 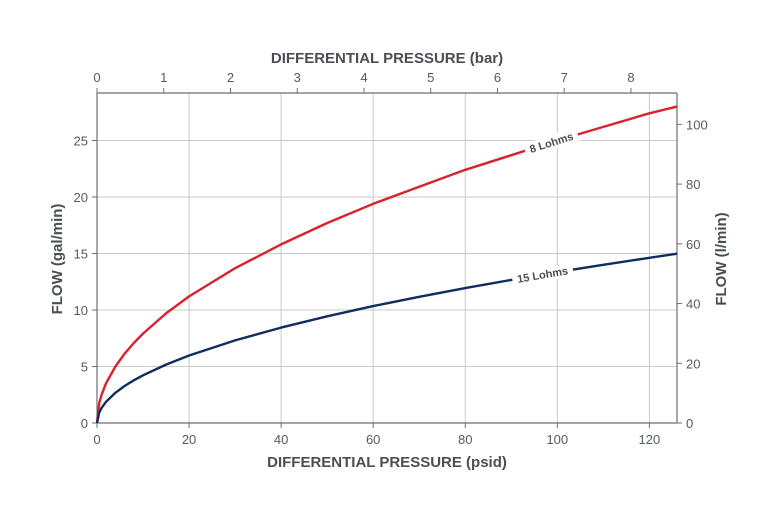 I want to click on y2-tick-label: 0, so click(x=689, y=423).